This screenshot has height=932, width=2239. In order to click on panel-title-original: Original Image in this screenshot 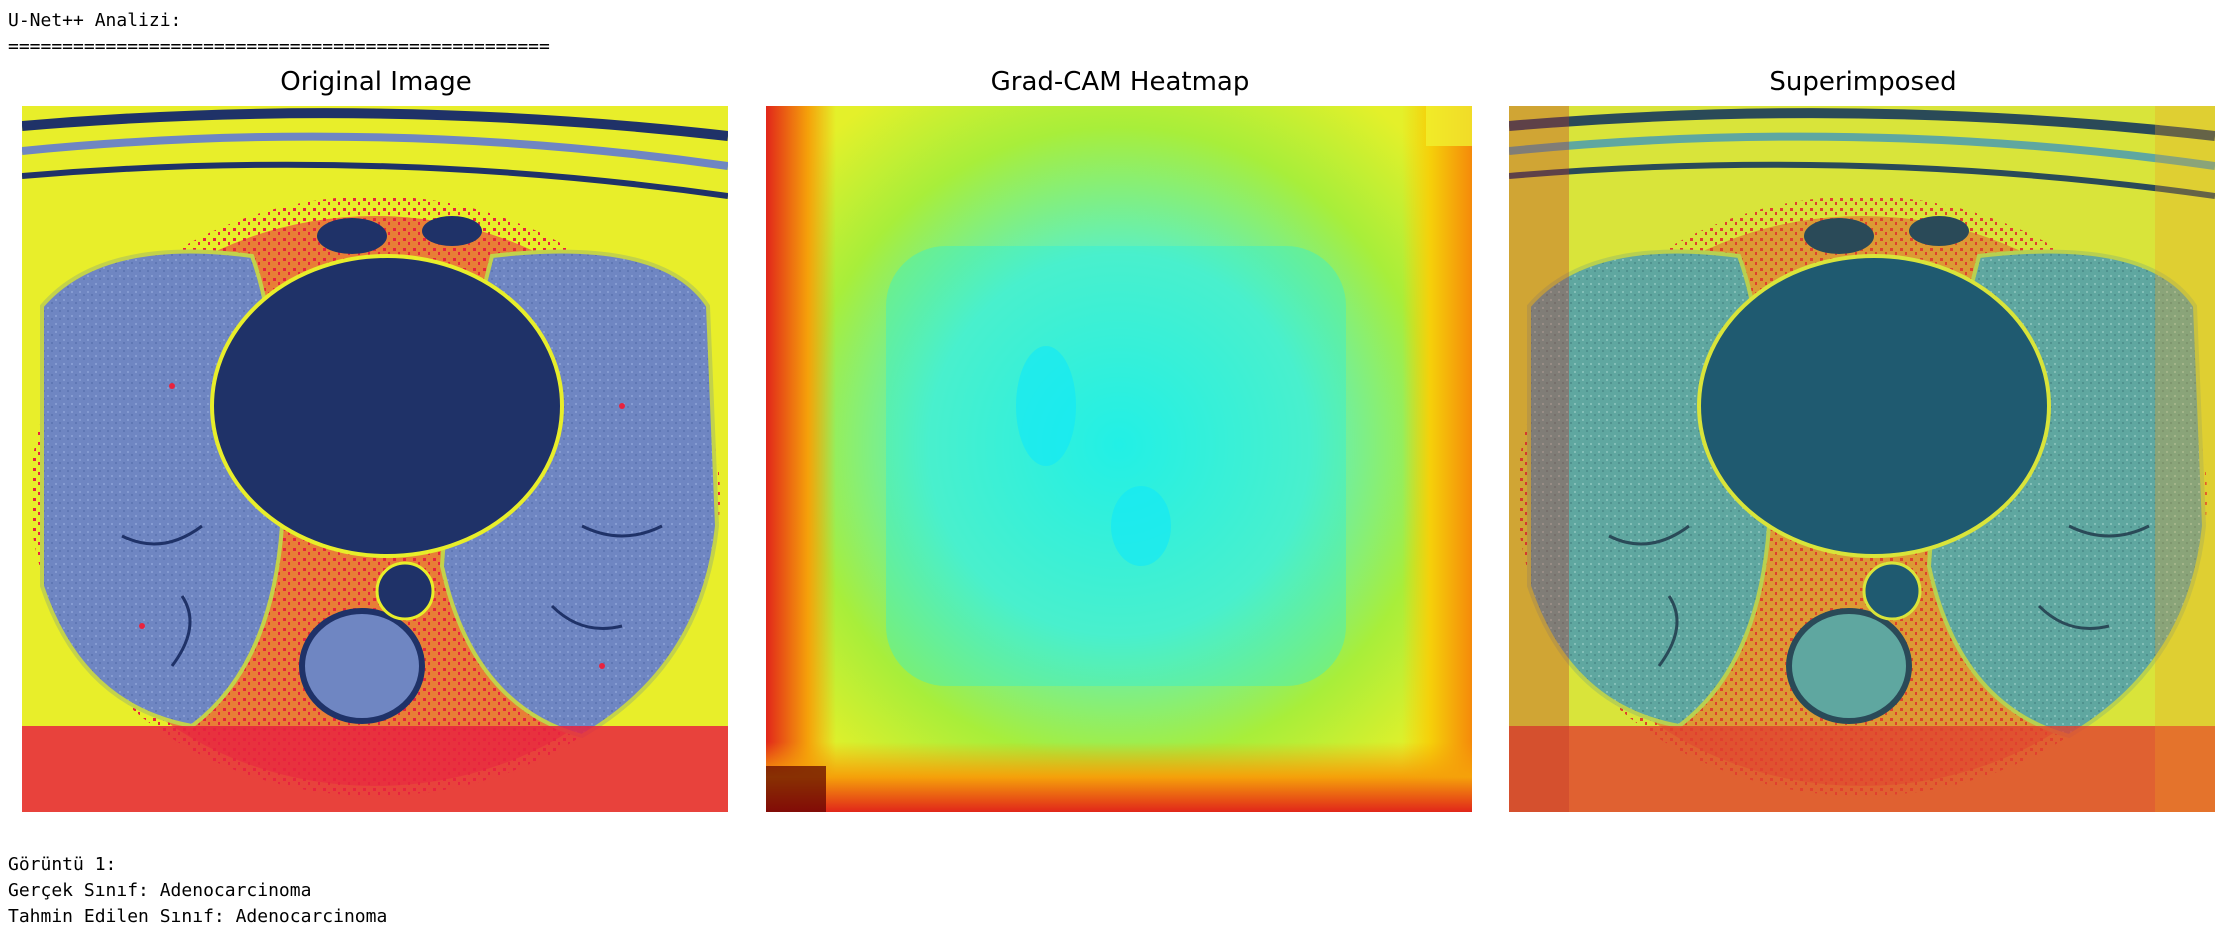, I will do `click(376, 82)`.